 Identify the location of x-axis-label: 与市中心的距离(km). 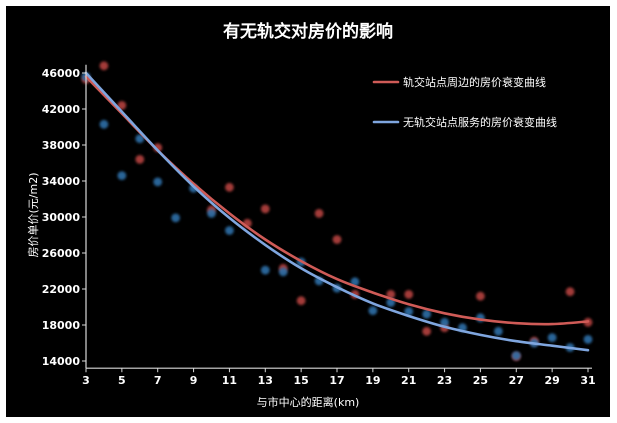
(308, 402).